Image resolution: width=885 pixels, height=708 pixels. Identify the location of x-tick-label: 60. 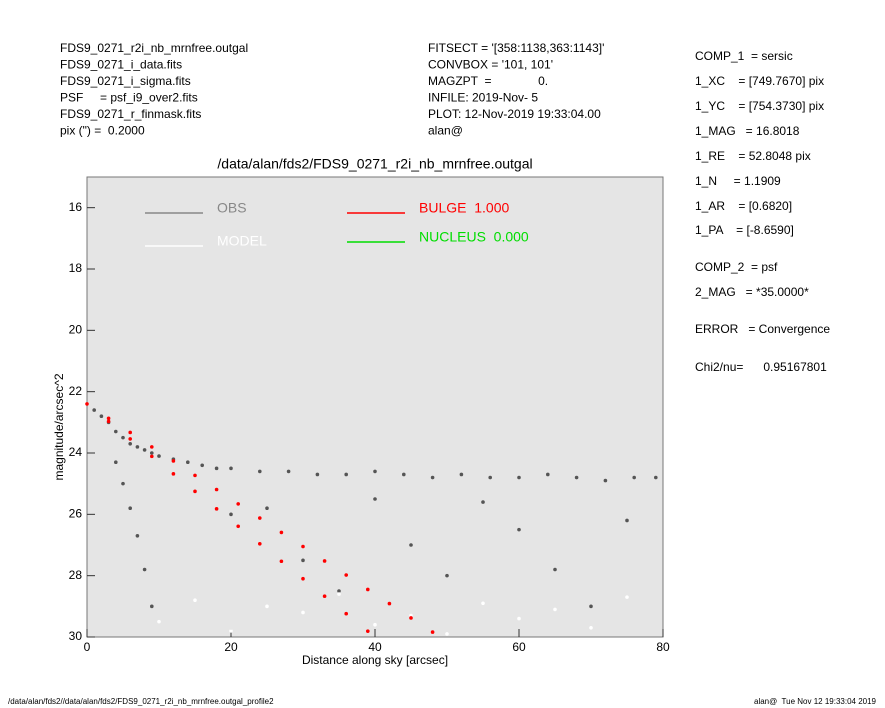
(519, 647).